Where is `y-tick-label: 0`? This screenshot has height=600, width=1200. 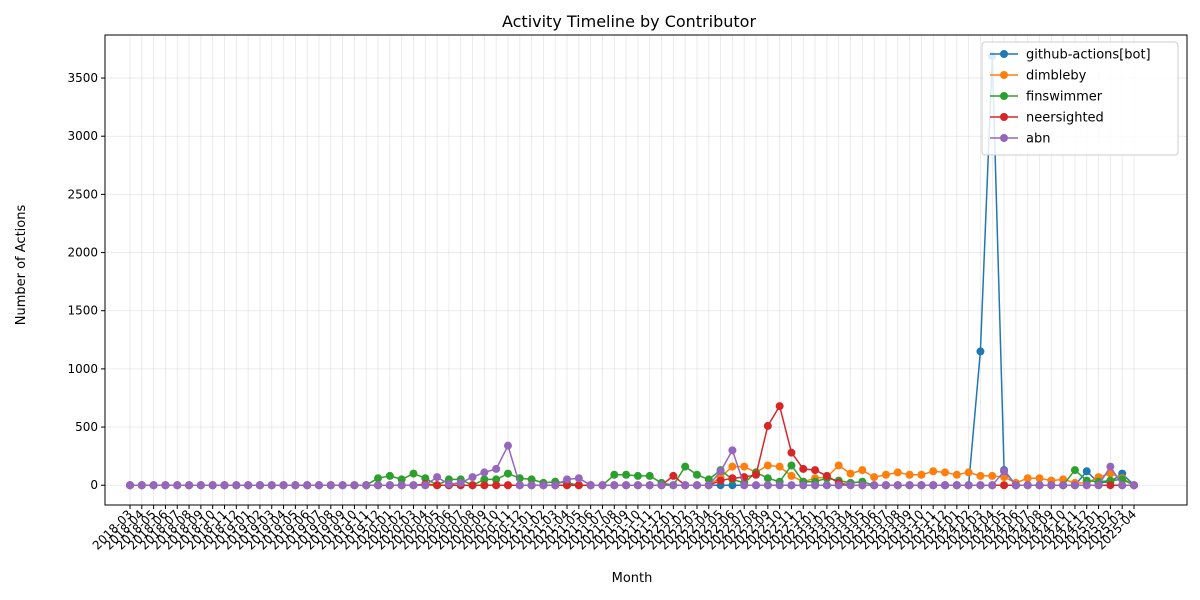 y-tick-label: 0 is located at coordinates (94, 485).